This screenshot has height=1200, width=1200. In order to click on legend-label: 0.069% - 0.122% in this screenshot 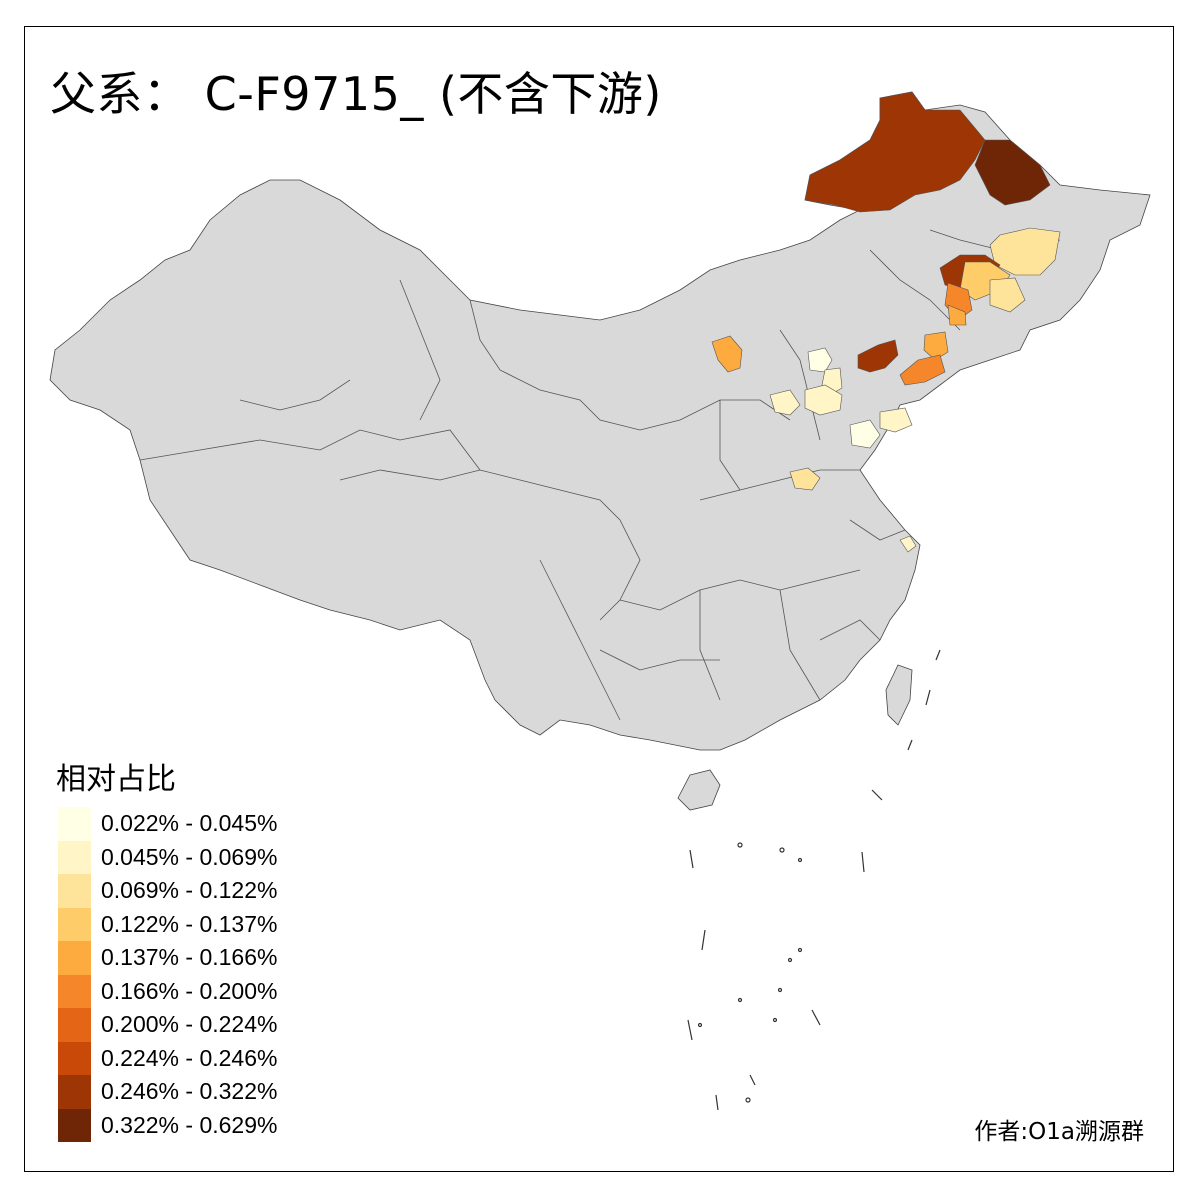, I will do `click(189, 890)`.